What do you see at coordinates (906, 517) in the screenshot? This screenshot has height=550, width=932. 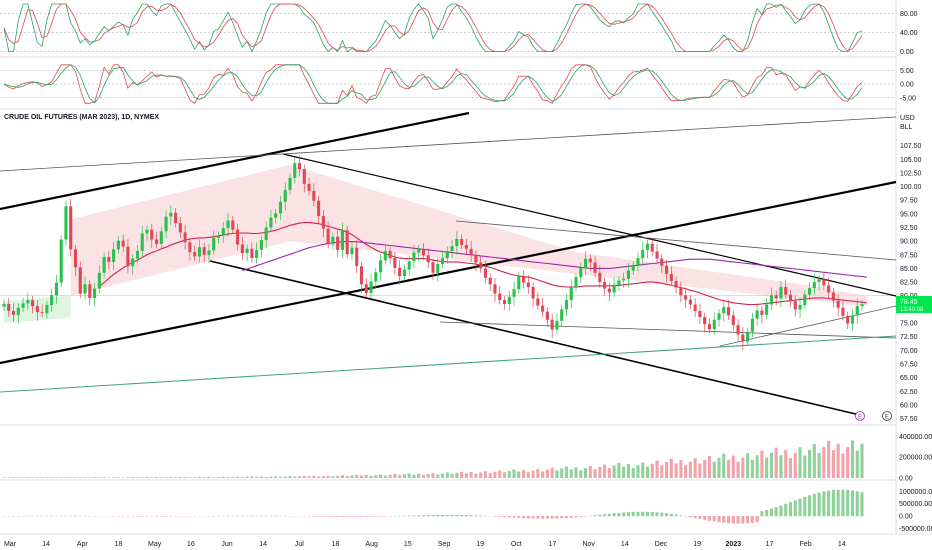 I see `osc-tick: 0.00` at bounding box center [906, 517].